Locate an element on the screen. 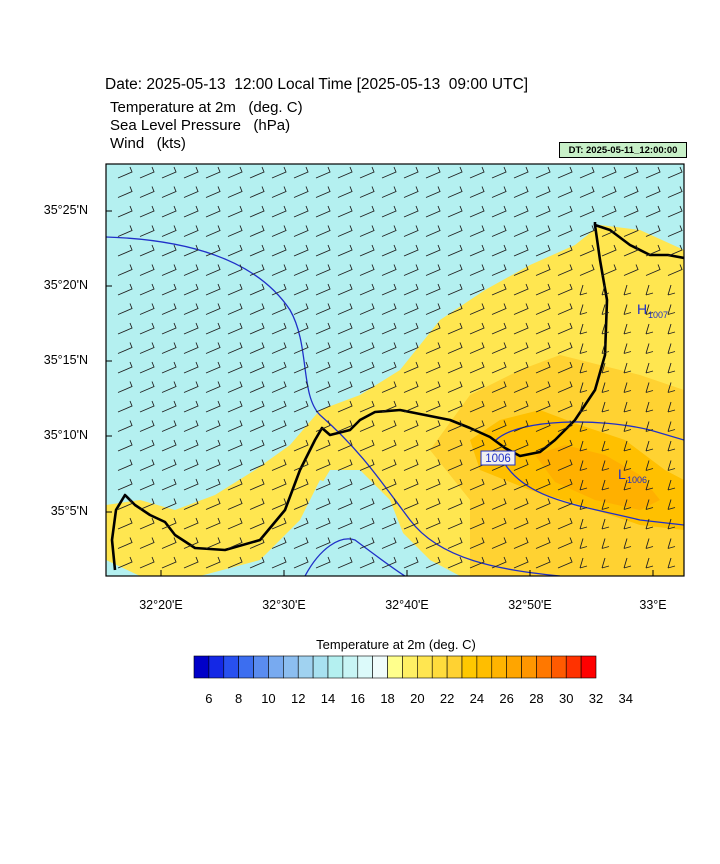  lon-label: 32°40'E is located at coordinates (407, 605).